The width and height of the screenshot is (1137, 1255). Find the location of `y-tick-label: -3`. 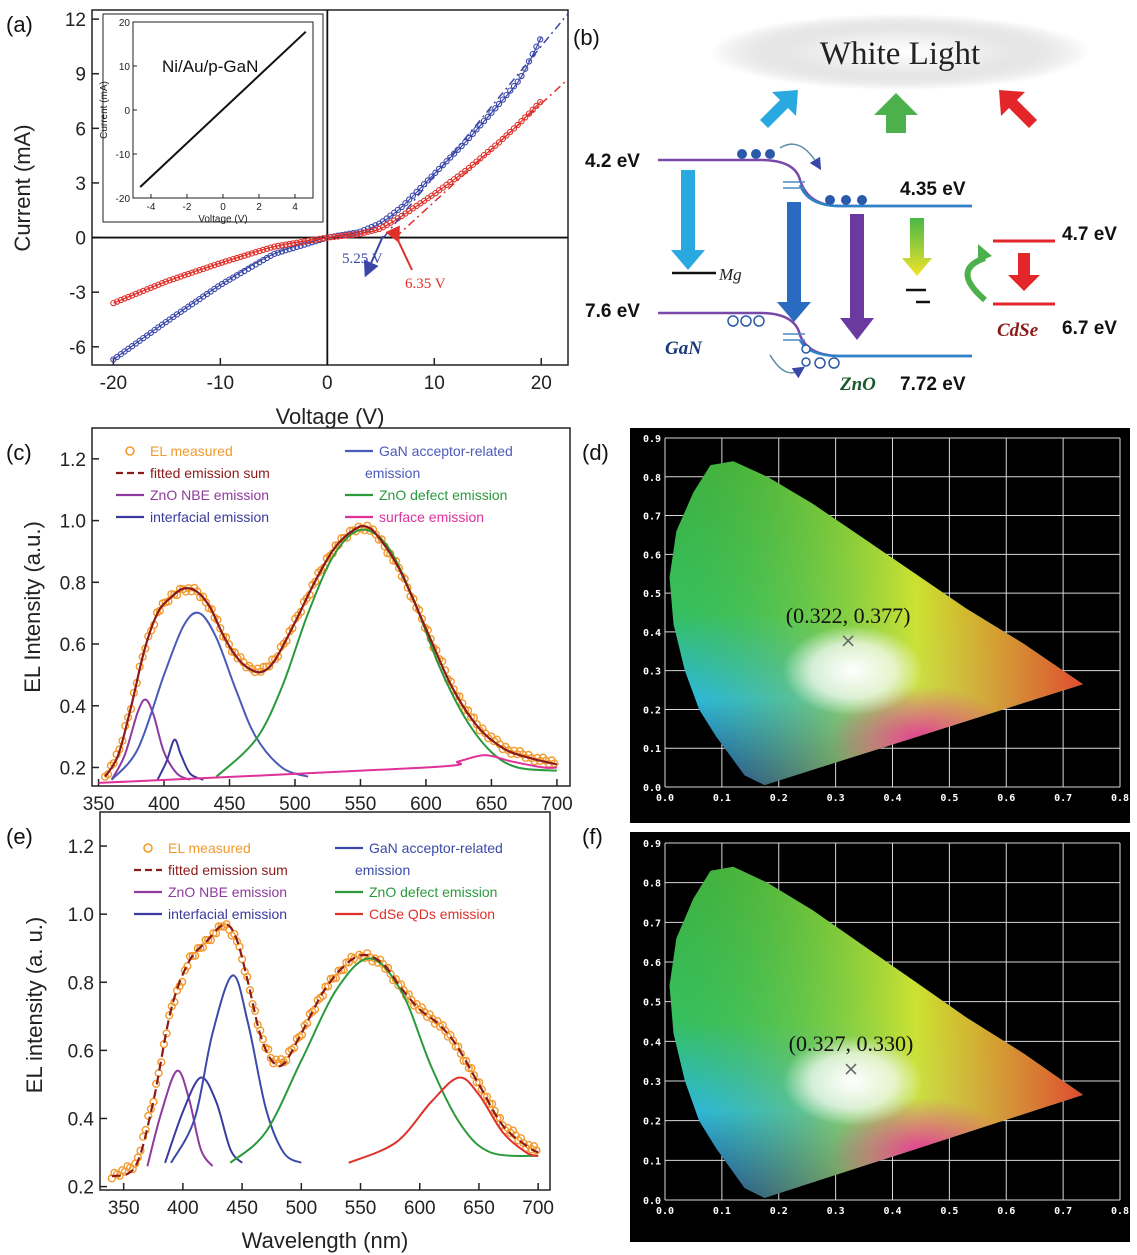

y-tick-label: -3 is located at coordinates (77, 293).